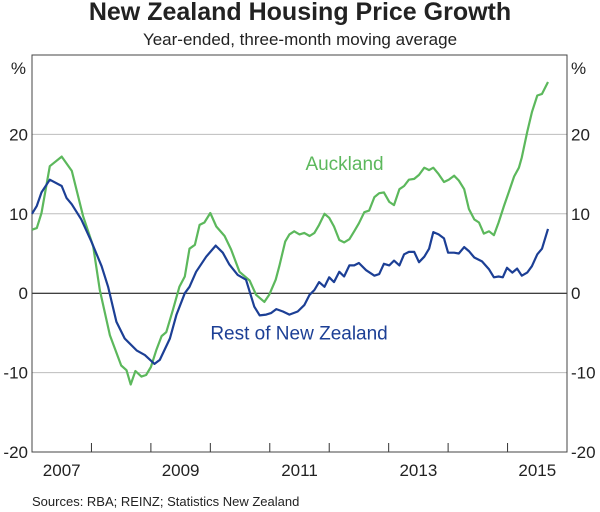 The image size is (600, 512). Describe the element at coordinates (575, 293) in the screenshot. I see `y-tick-label-right: 0` at that location.